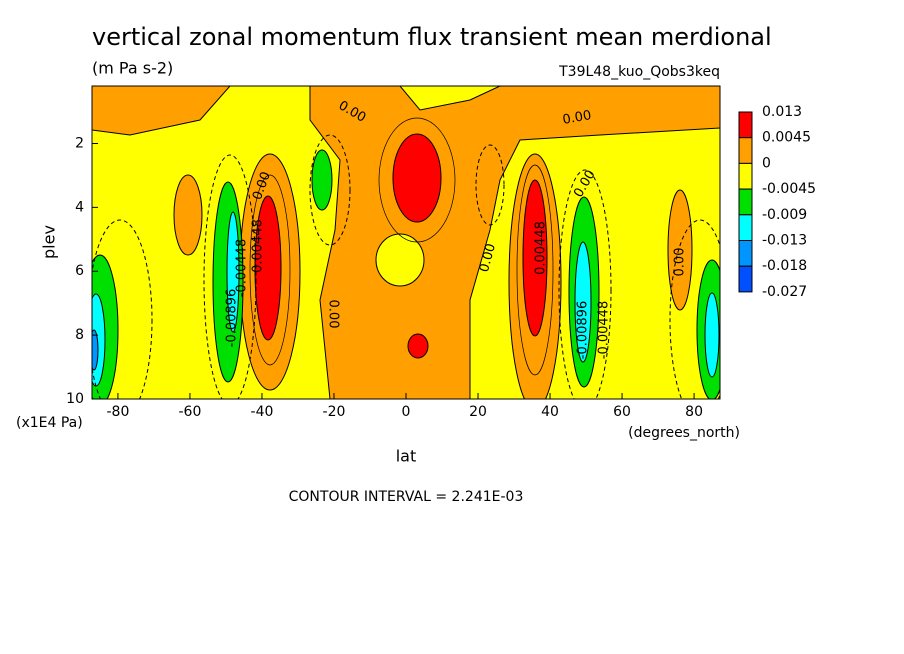 This screenshot has width=904, height=654. I want to click on y-tick-label: 2, so click(79, 143).